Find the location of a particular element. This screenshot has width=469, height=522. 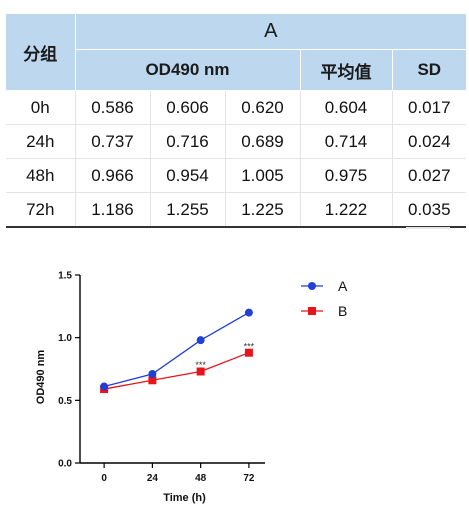

top-header: A is located at coordinates (271, 32).